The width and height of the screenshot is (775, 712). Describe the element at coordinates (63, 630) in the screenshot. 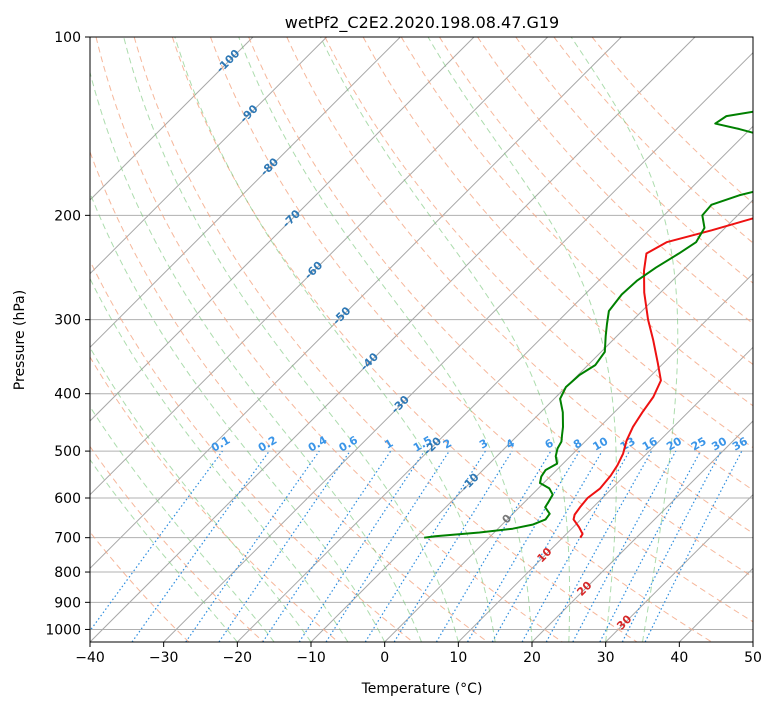

I see `y-tick-label: 1000` at that location.